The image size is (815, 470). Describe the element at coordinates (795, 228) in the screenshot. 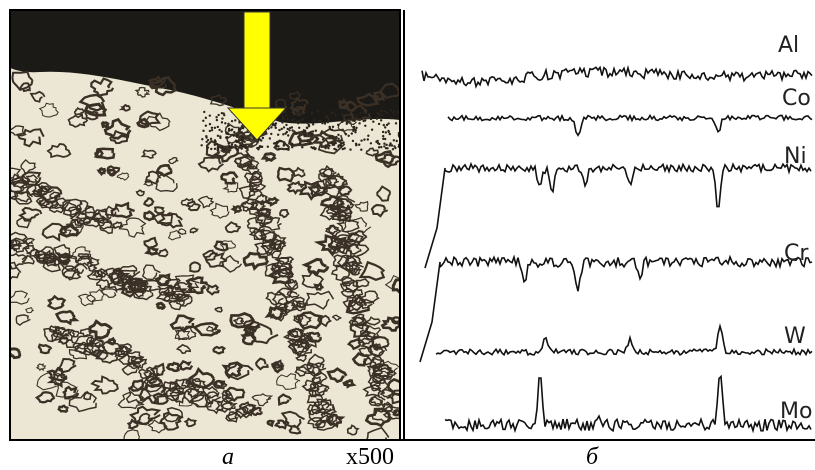

I see `element-labels: Al Co Ni Cr W Mo` at that location.